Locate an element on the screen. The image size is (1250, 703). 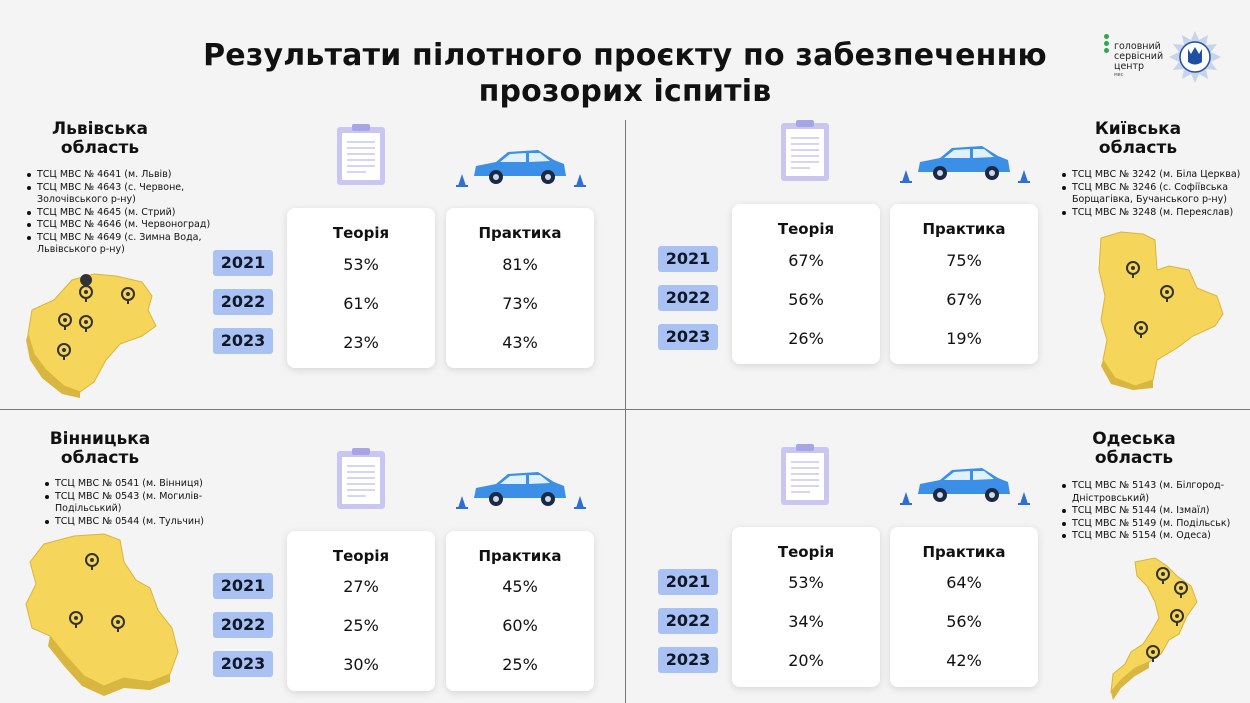
theory-value: 34% is located at coordinates (806, 621).